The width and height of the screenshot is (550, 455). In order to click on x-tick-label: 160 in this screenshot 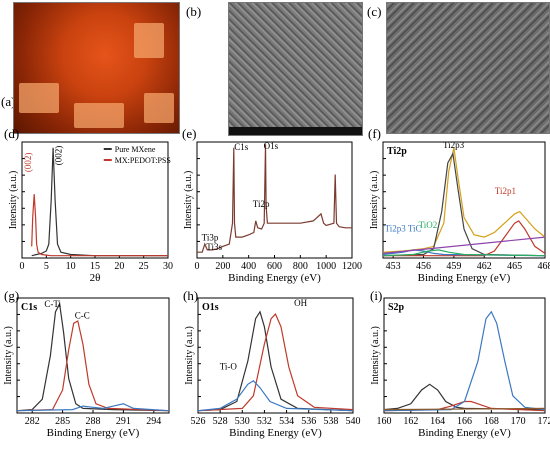, I will do `click(384, 421)`.